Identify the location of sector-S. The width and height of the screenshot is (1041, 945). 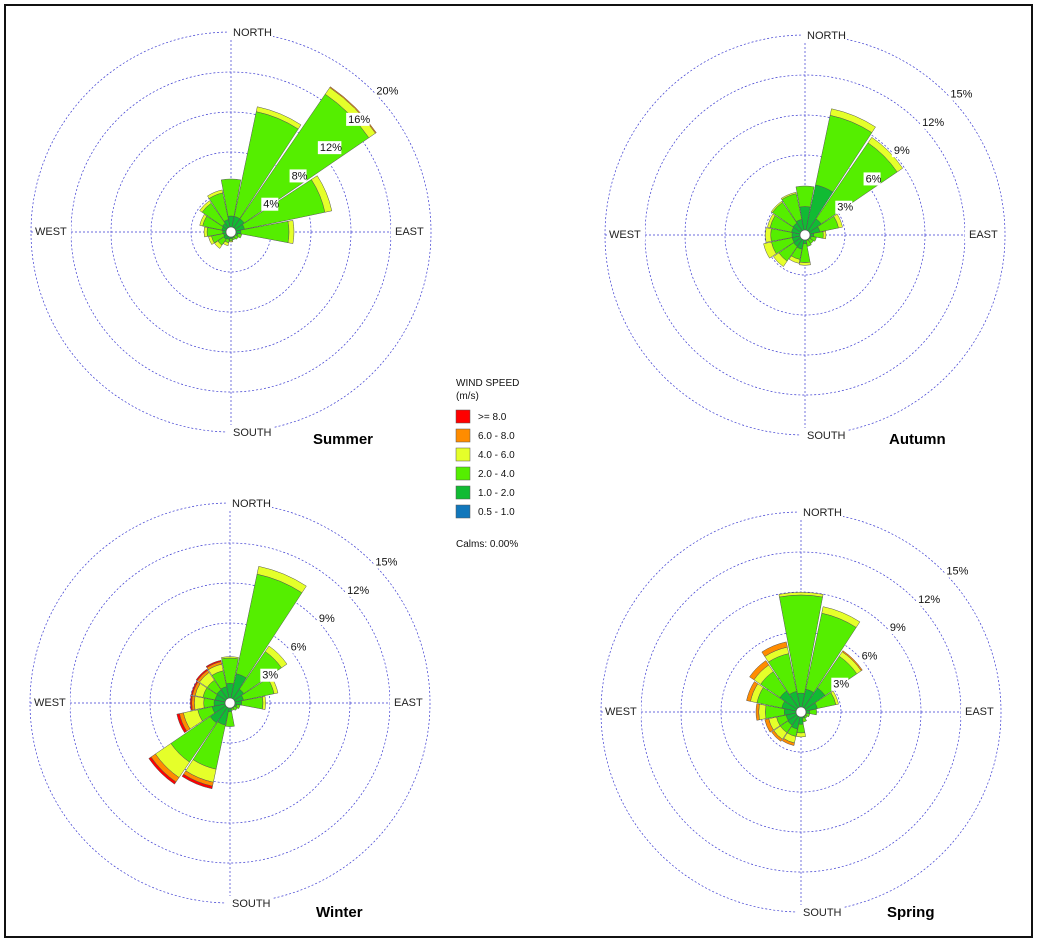
(801, 727).